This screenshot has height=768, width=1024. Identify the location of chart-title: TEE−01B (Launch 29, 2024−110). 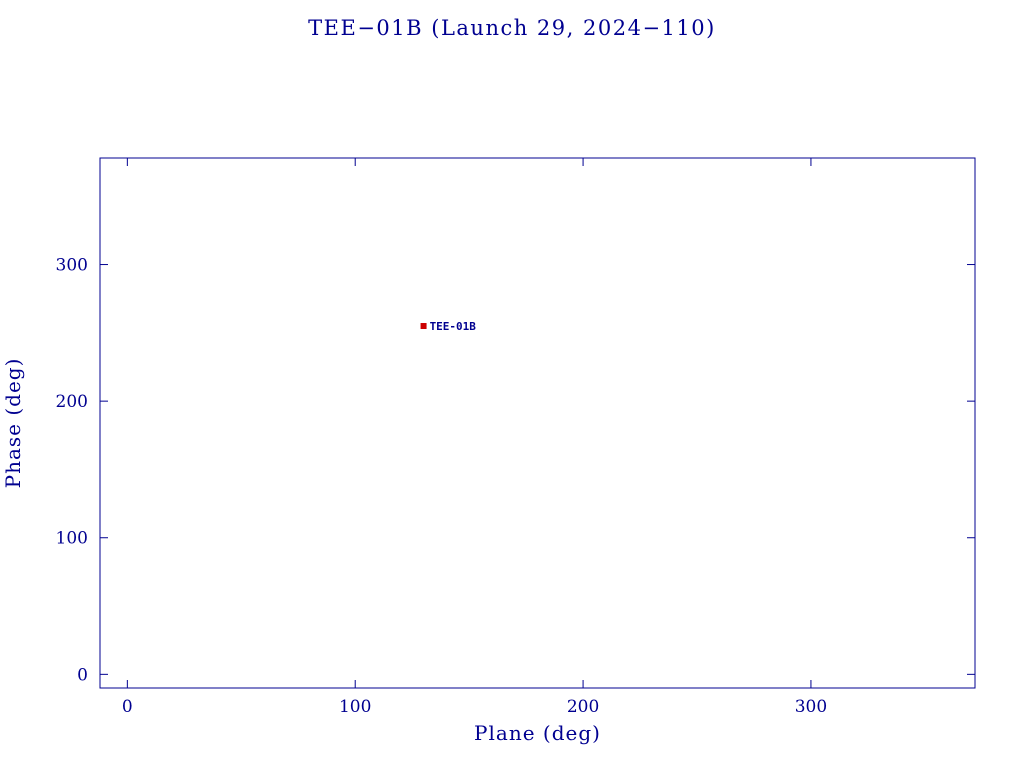
(512, 28).